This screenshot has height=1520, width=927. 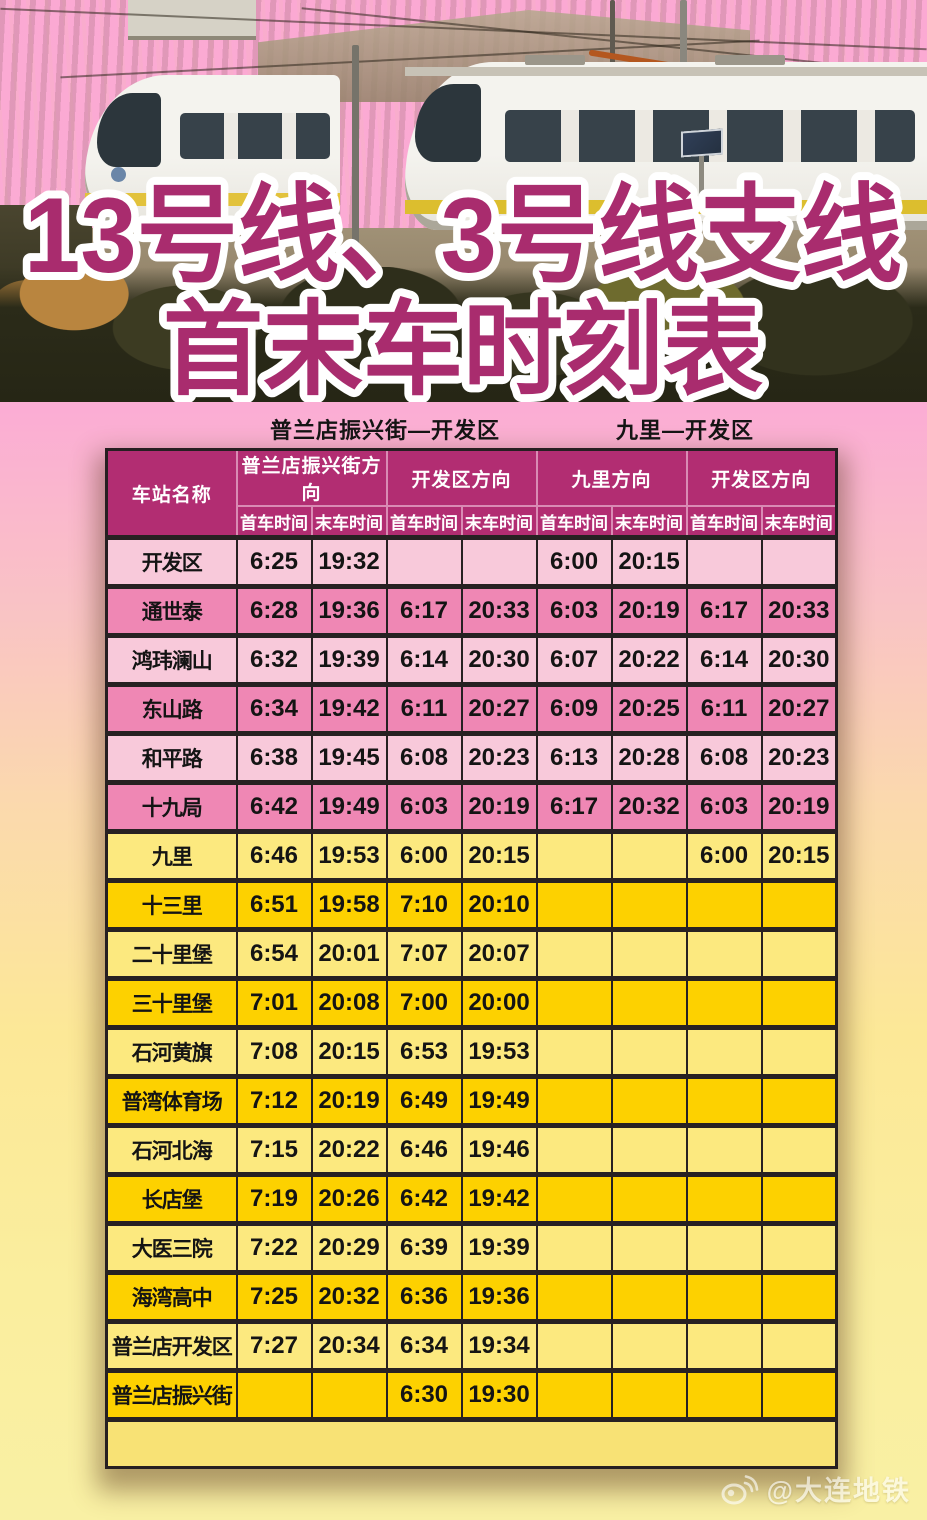 I want to click on time-cell: 19:58, so click(x=349, y=905).